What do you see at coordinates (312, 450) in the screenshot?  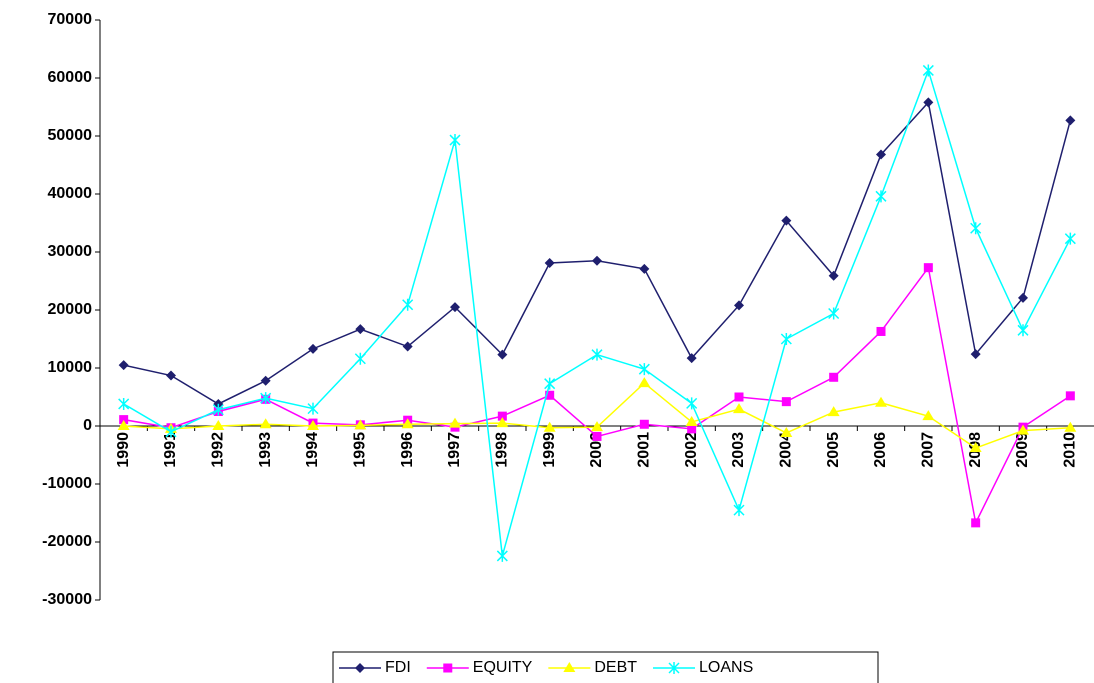 I see `x-tick-label: 1994` at bounding box center [312, 450].